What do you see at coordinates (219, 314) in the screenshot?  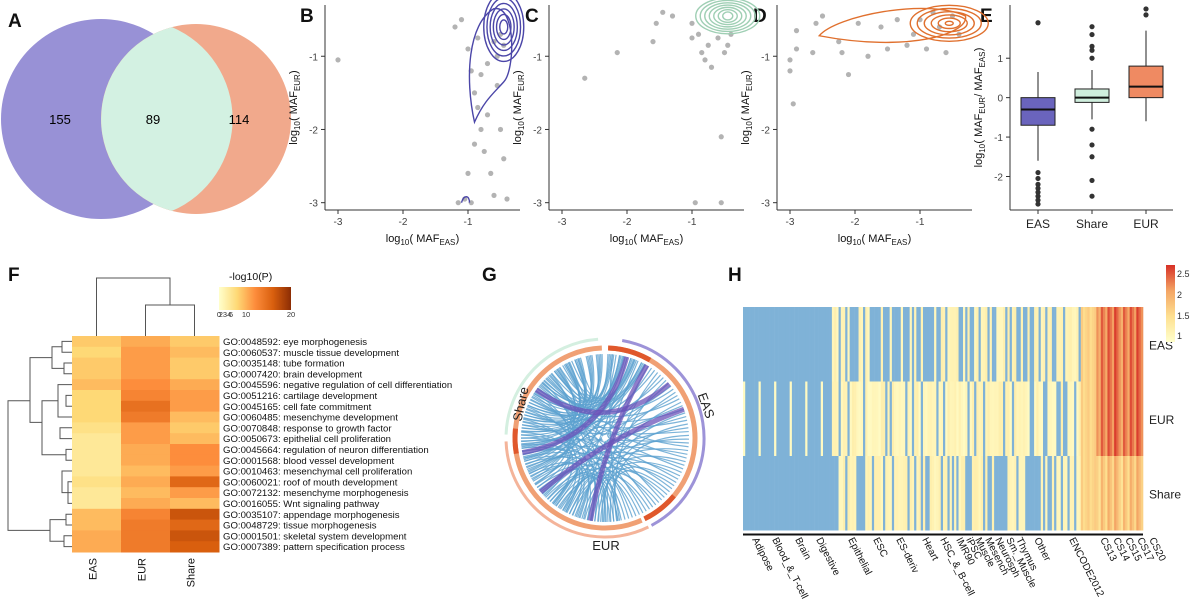 I see `color-legend-tick: 0` at bounding box center [219, 314].